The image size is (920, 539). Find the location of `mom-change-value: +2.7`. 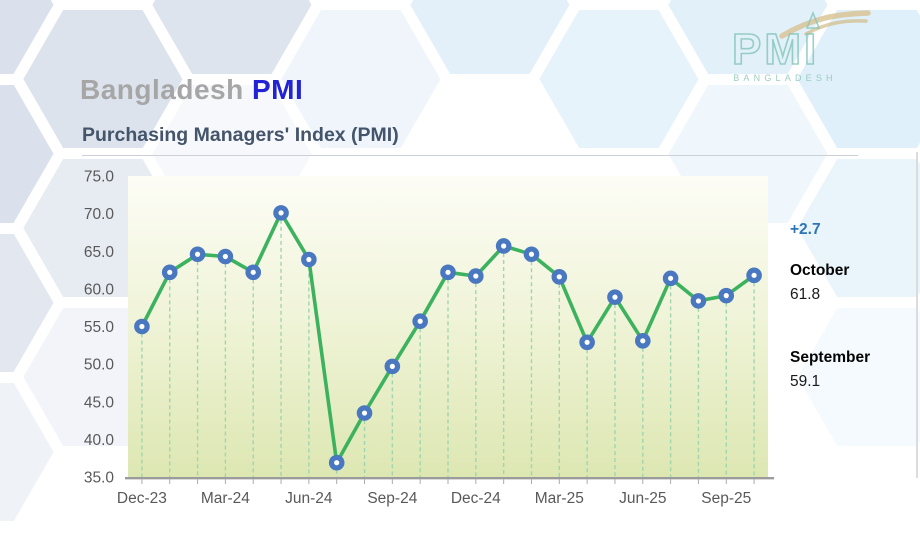

mom-change-value: +2.7 is located at coordinates (805, 229).